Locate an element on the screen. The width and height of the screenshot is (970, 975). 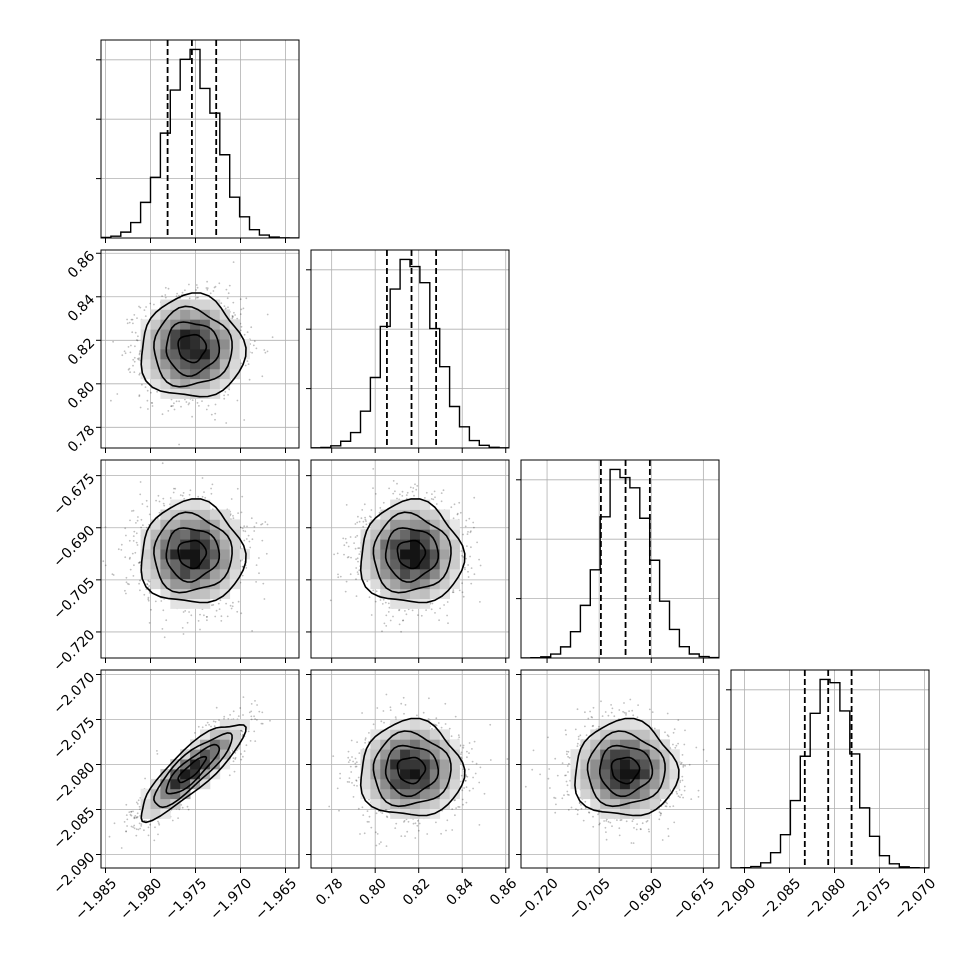
x-tick-label: −1.965 is located at coordinates (276, 899).